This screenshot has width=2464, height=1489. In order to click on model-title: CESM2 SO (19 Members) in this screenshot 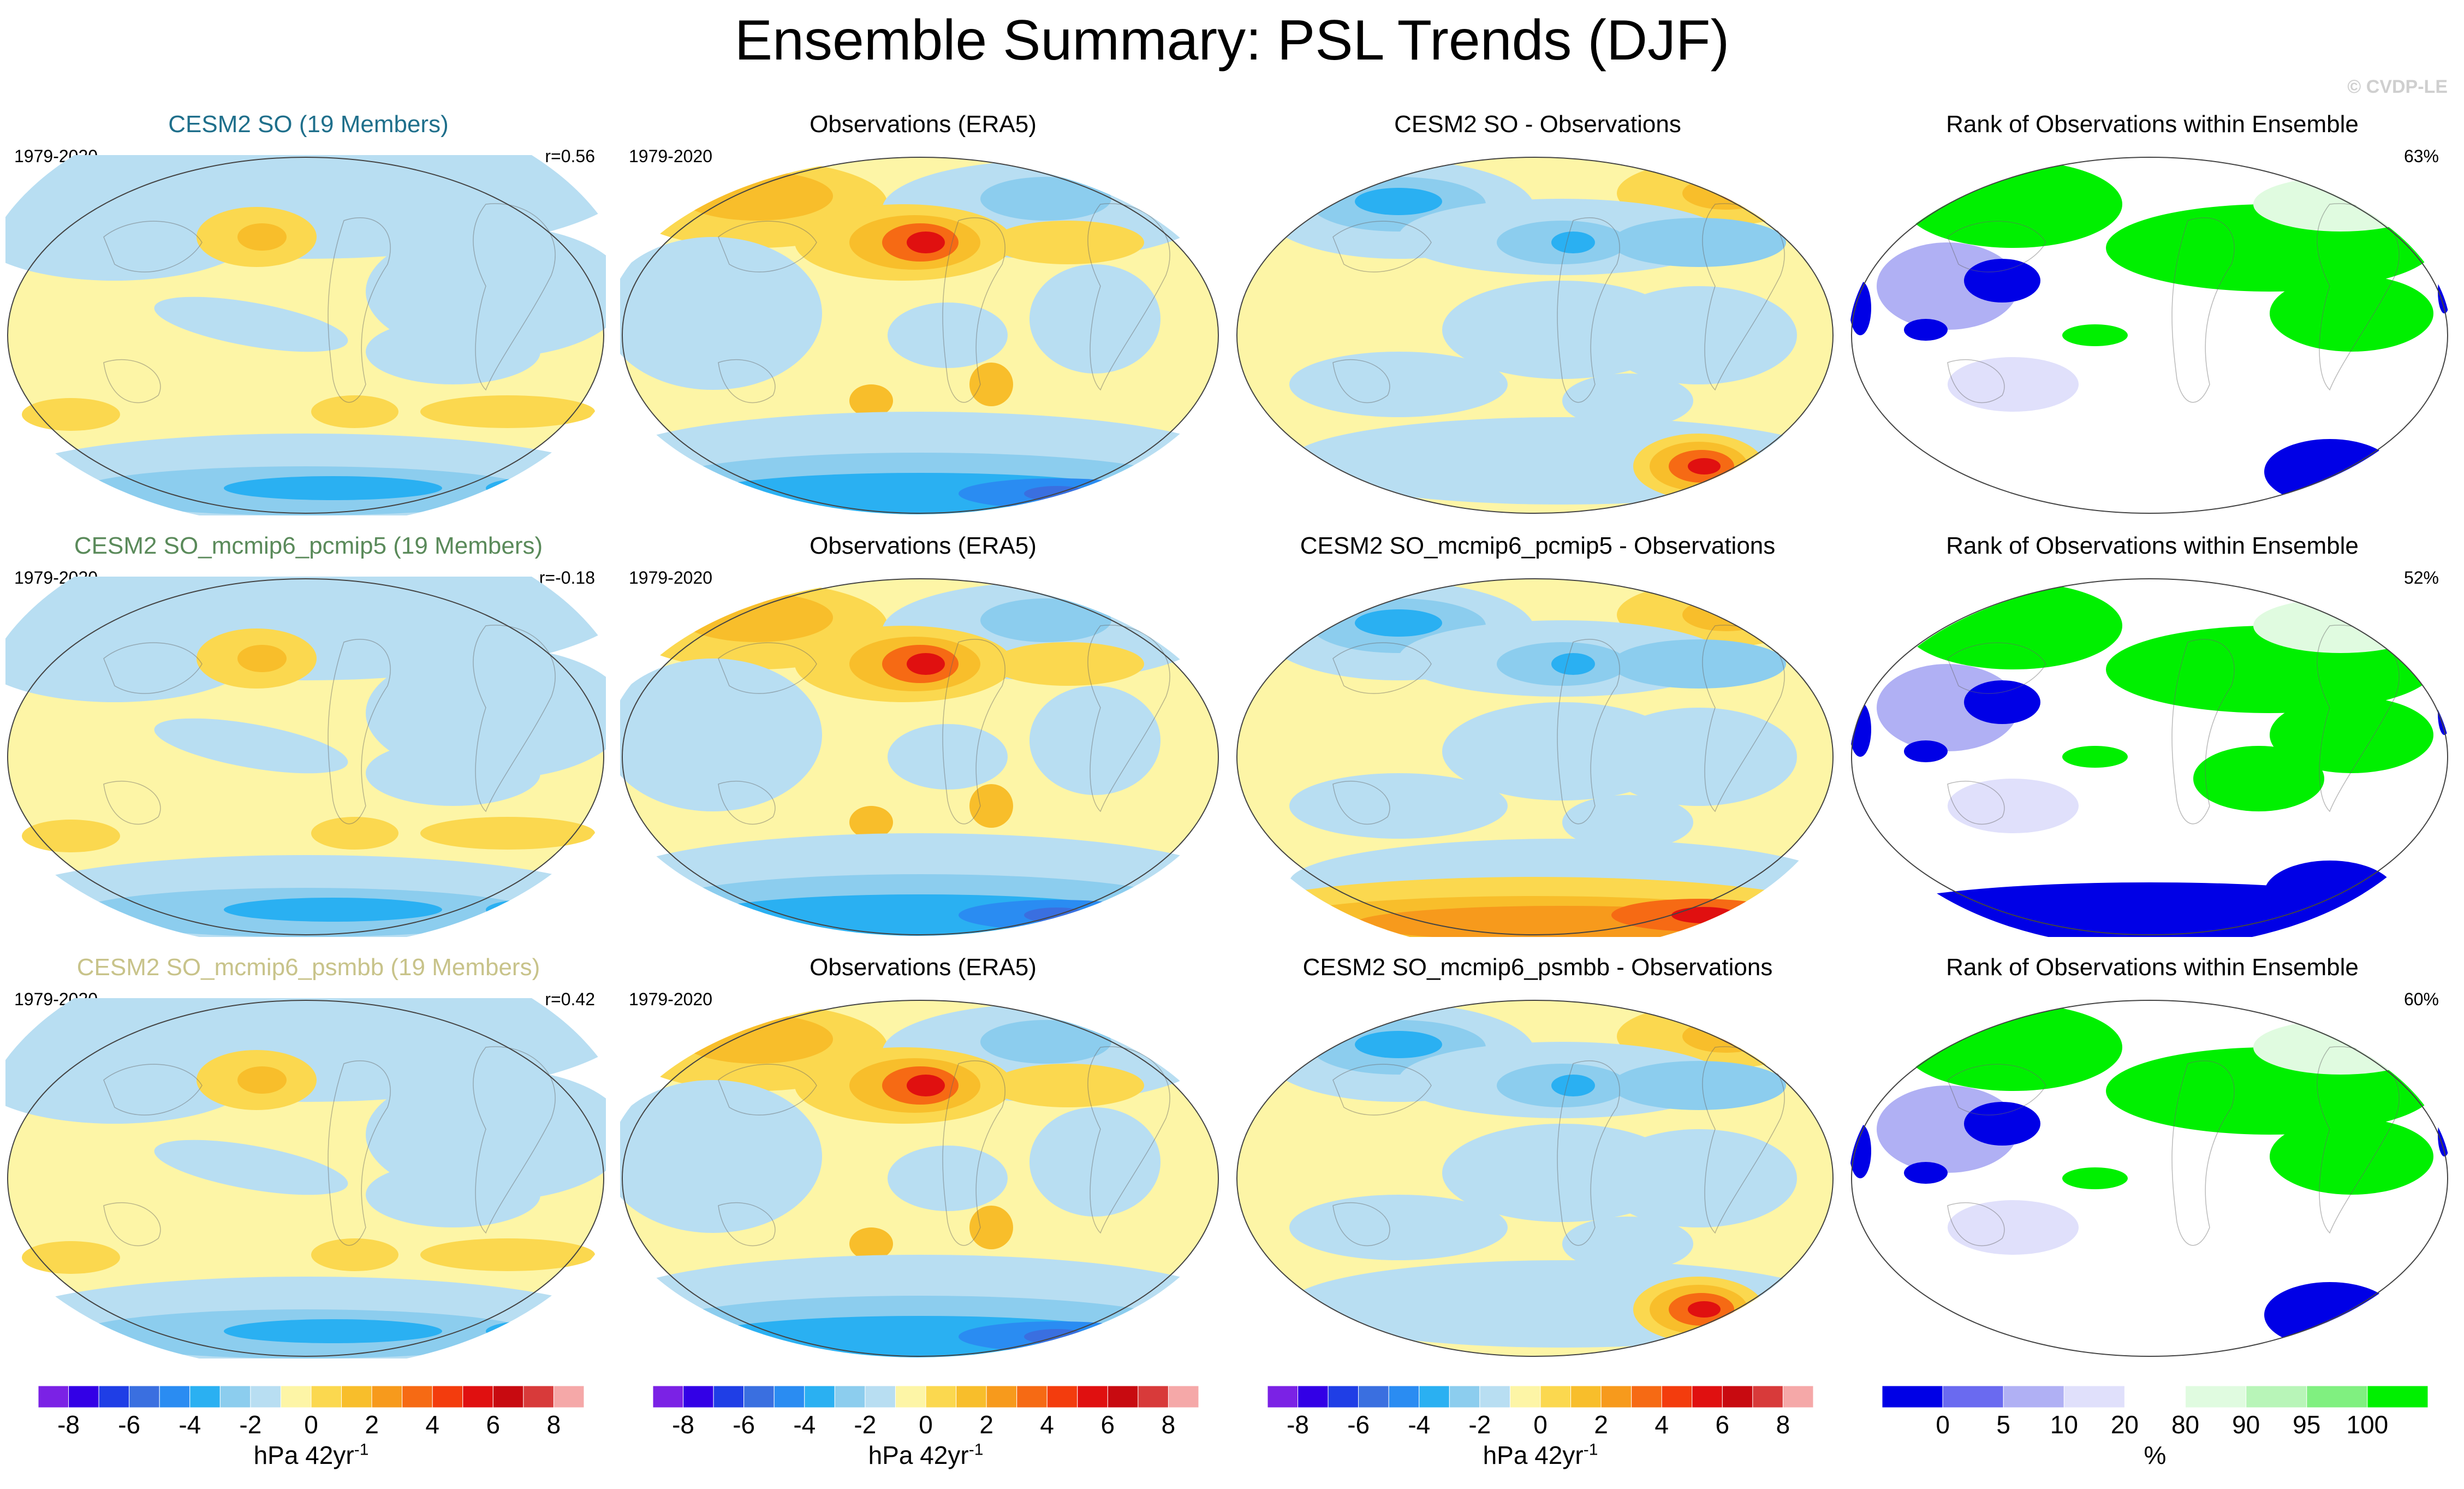, I will do `click(308, 125)`.